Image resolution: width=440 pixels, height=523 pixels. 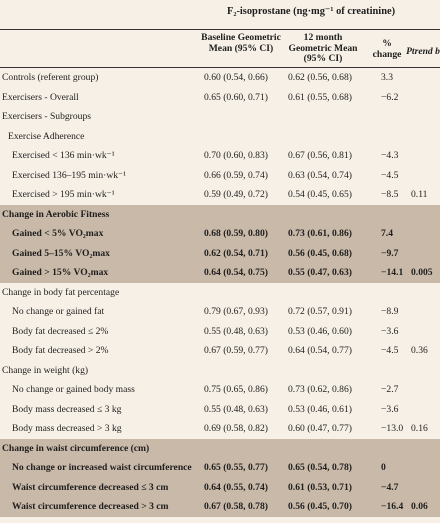 I want to click on month12-value: 0.55 (0.47, 0.63), so click(x=320, y=272).